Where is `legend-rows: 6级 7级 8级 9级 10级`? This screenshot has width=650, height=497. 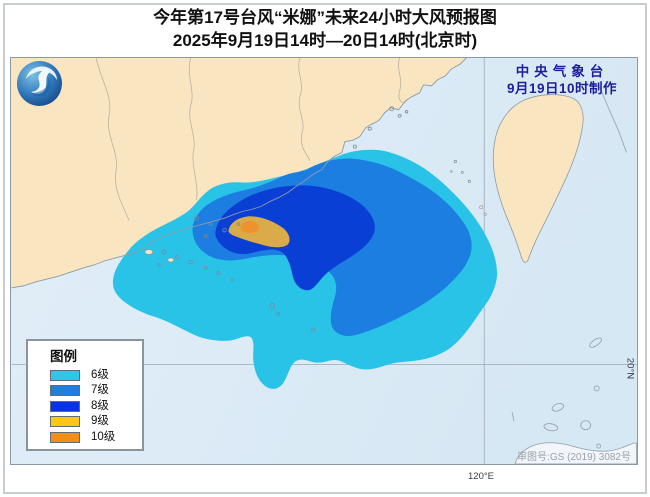
legend-rows: 6级 7级 8级 9级 10级 is located at coordinates (85, 405).